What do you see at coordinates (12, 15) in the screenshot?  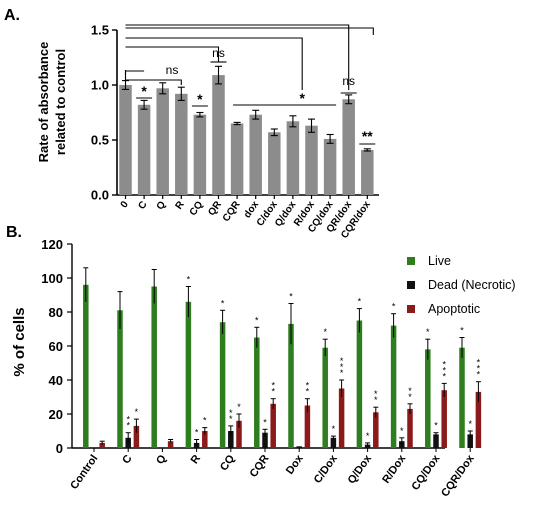 I see `panel-a-label: A.` at bounding box center [12, 15].